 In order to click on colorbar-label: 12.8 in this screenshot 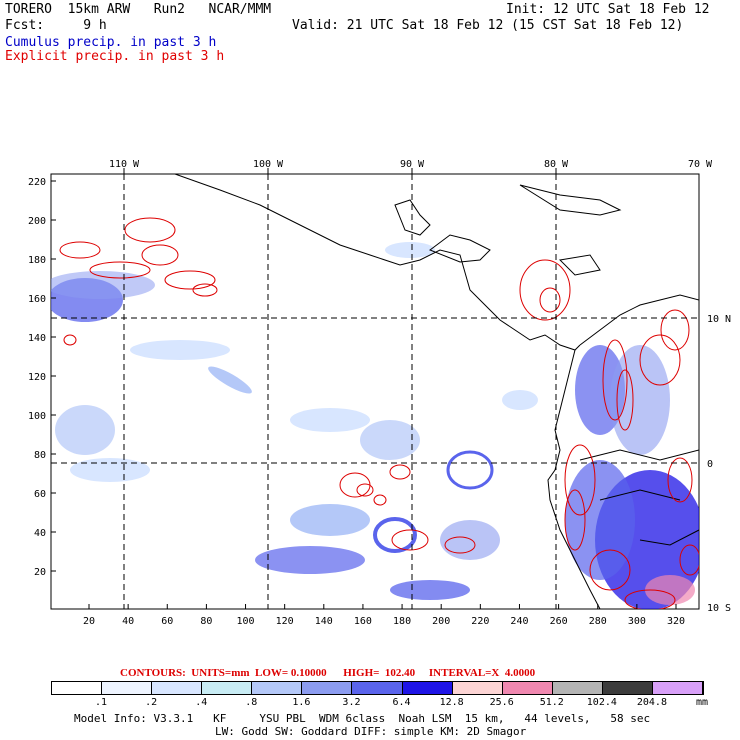, I will do `click(451, 702)`.